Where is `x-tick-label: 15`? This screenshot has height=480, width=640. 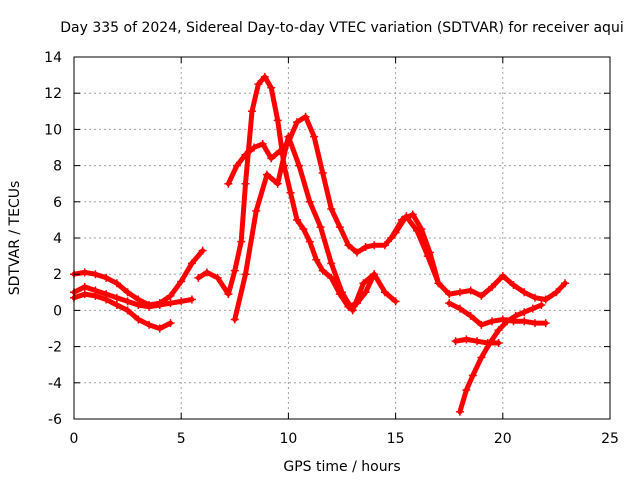
x-tick-label: 15 is located at coordinates (396, 439).